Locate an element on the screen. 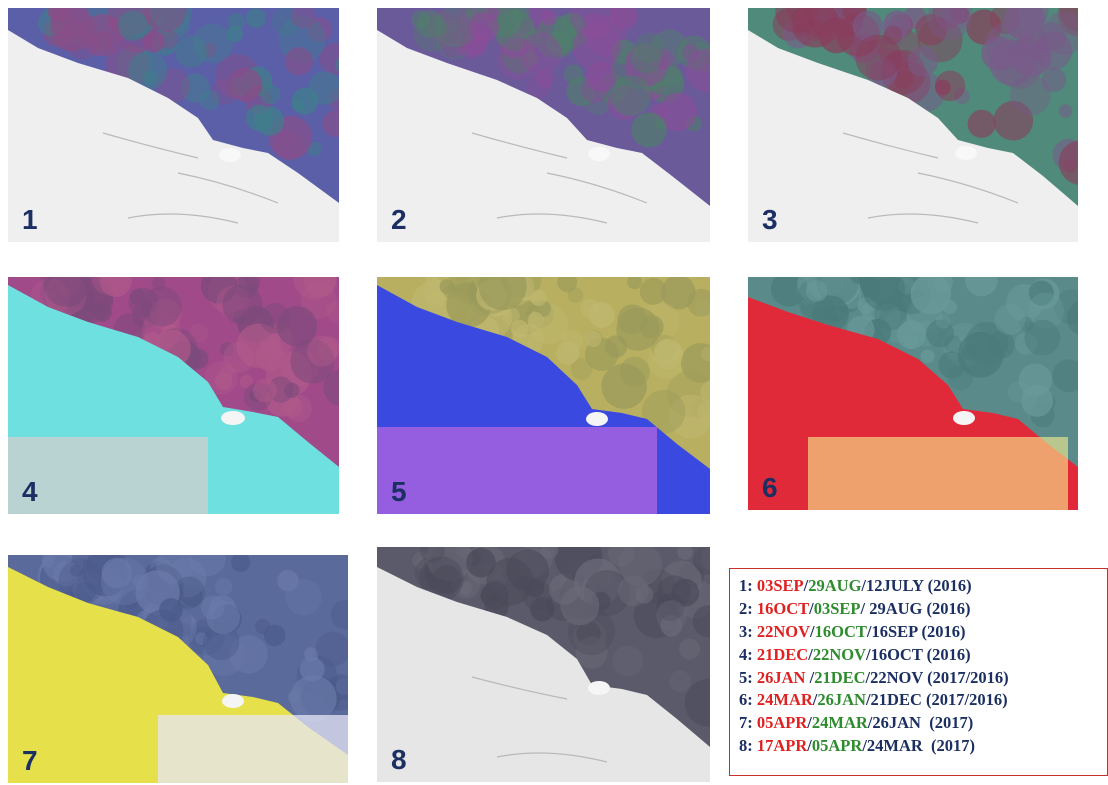  panel-number: 8 is located at coordinates (399, 759).